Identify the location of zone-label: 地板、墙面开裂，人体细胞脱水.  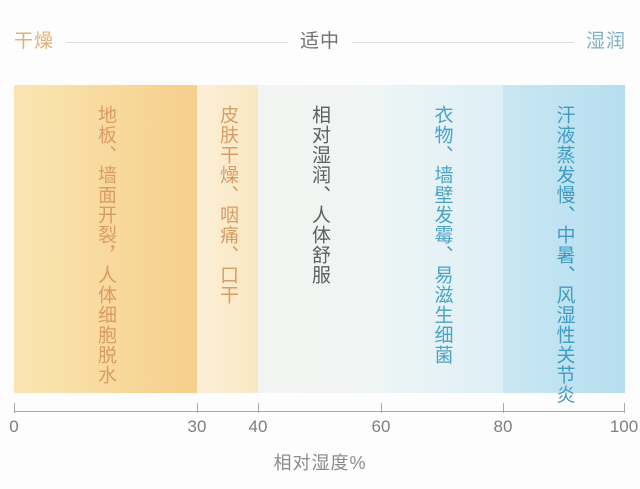
(105, 245).